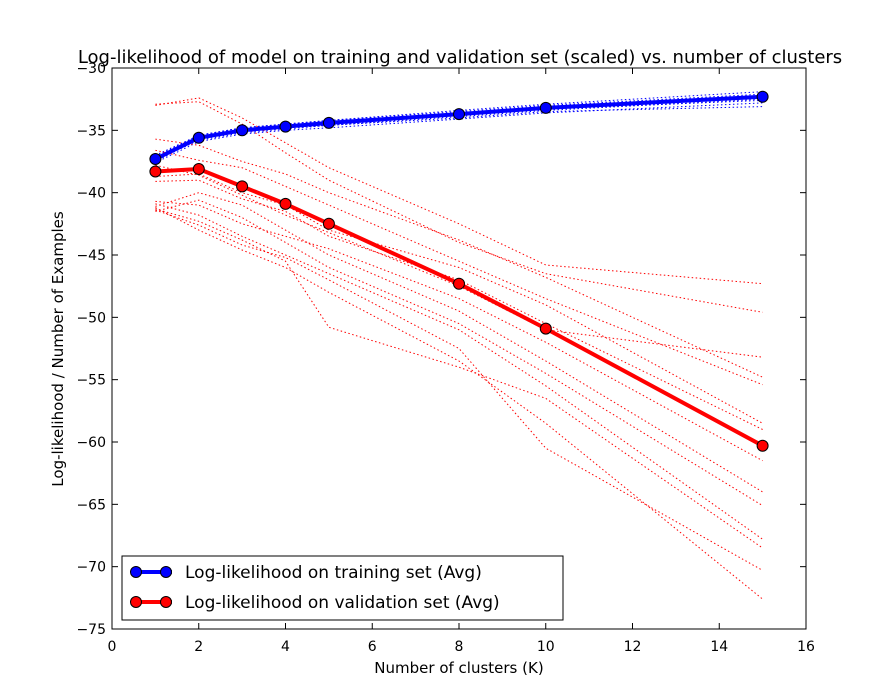  Describe the element at coordinates (91, 318) in the screenshot. I see `y-tick-label: −50` at that location.